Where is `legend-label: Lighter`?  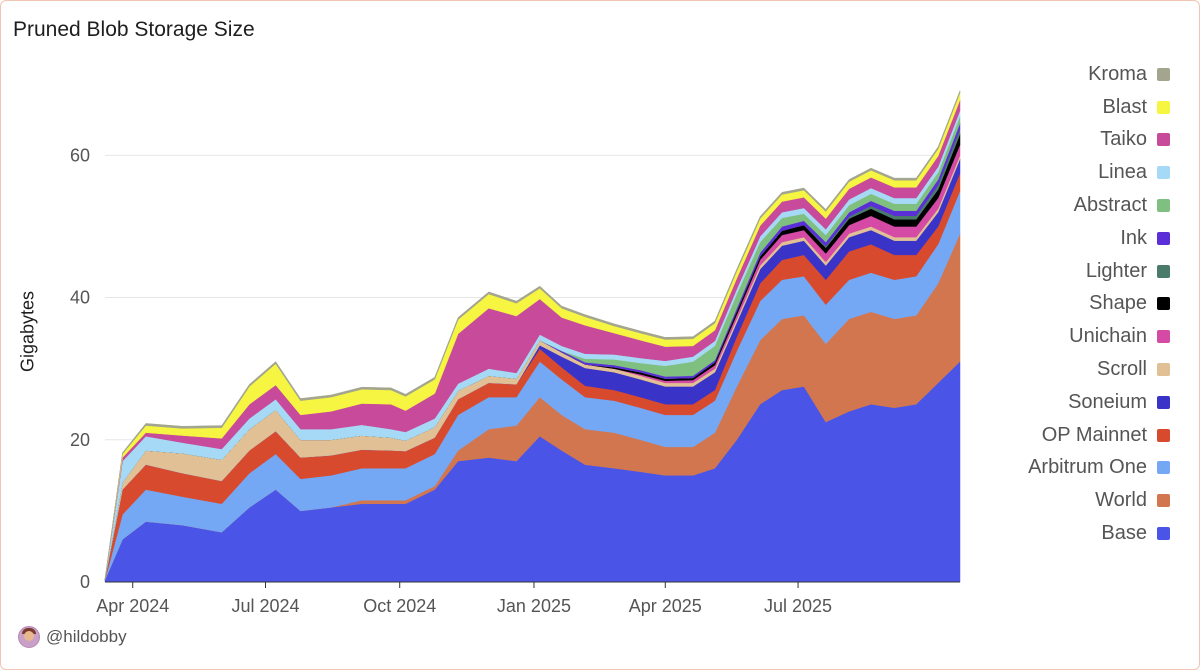 legend-label: Lighter is located at coordinates (1116, 270).